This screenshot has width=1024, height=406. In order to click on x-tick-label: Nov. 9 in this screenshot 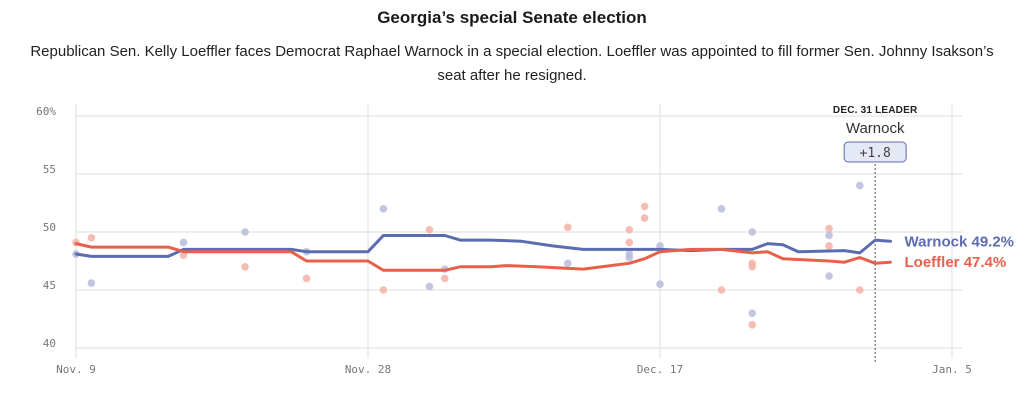, I will do `click(76, 369)`.